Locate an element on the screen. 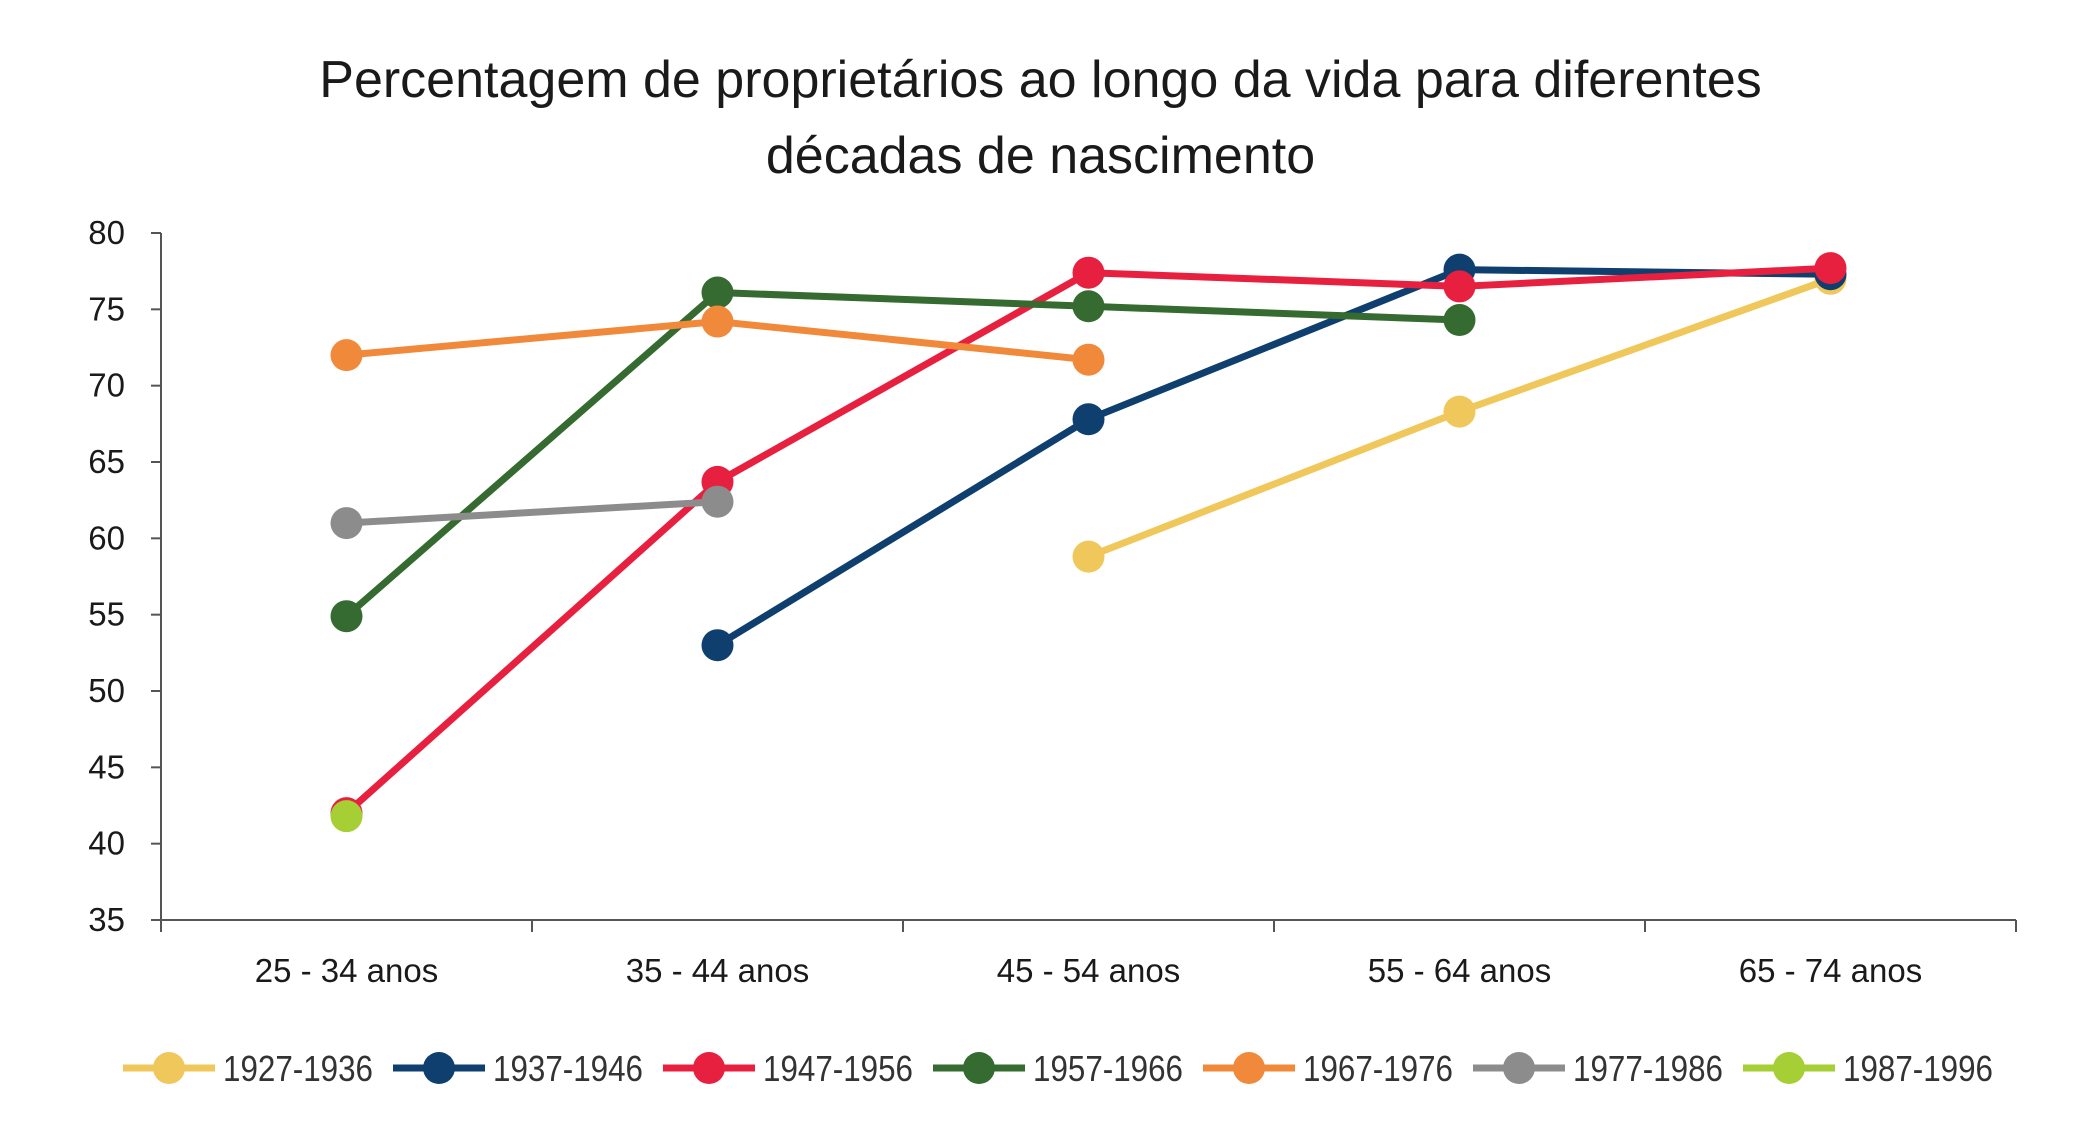 This screenshot has height=1130, width=2081. x-tick-label: 35 - 44 anos is located at coordinates (717, 970).